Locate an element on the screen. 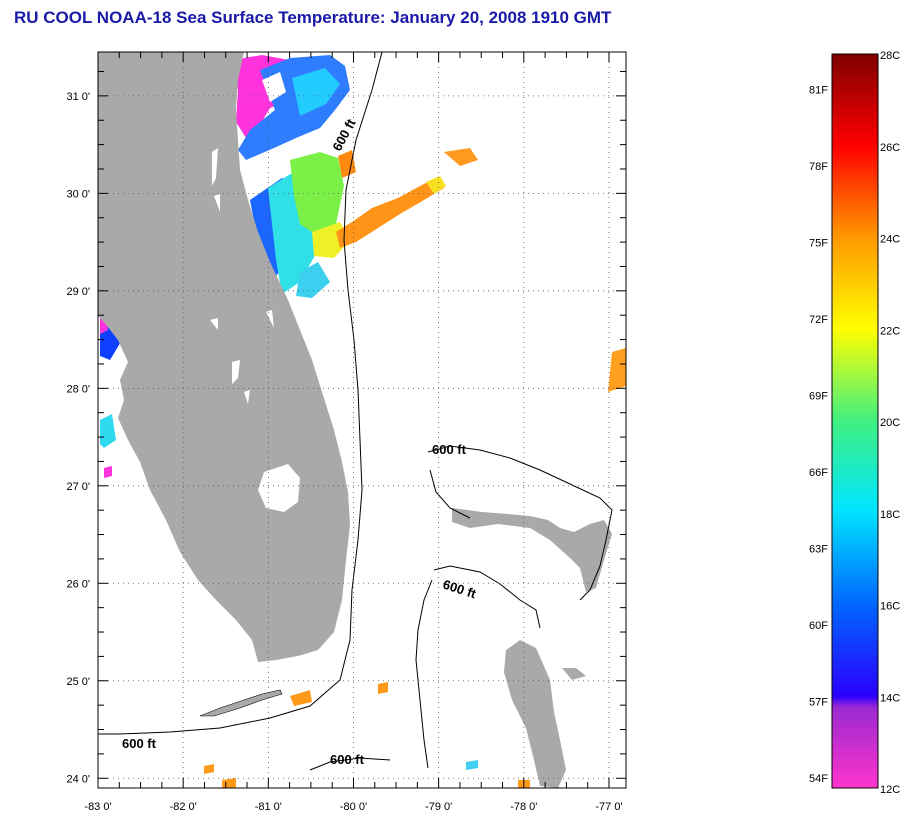 This screenshot has width=913, height=817. isobath-south is located at coordinates (350, 764).